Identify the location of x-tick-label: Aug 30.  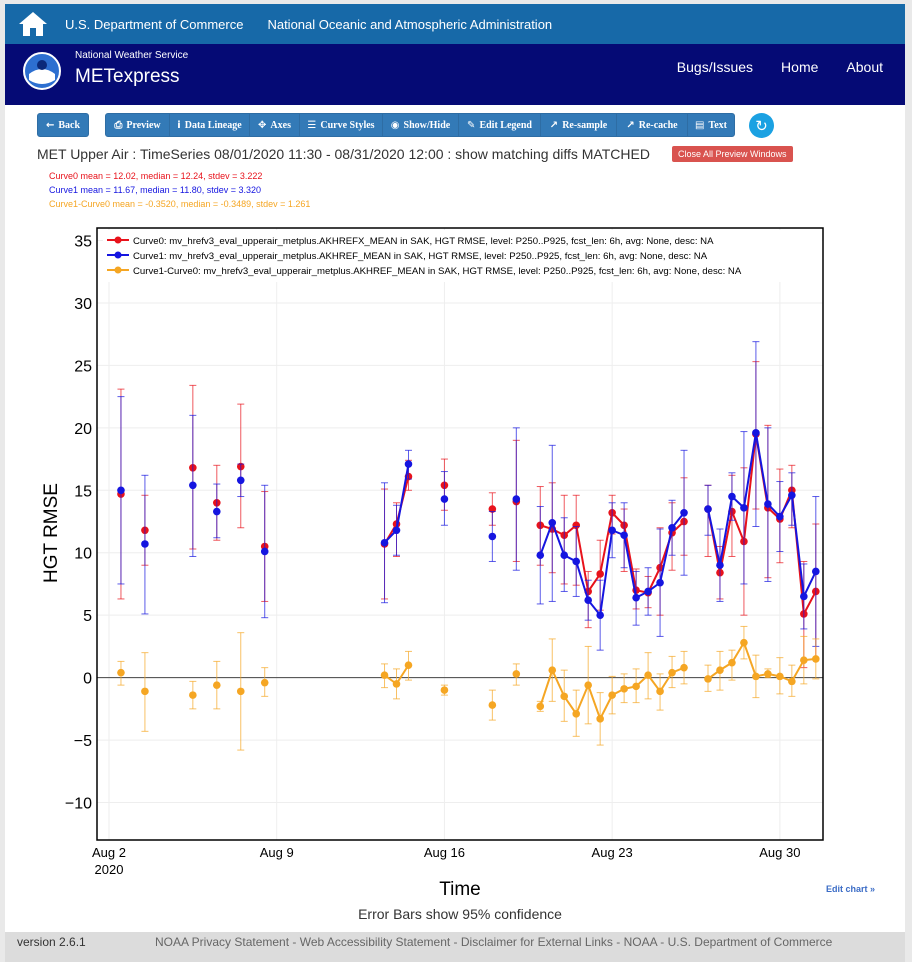
(779, 852).